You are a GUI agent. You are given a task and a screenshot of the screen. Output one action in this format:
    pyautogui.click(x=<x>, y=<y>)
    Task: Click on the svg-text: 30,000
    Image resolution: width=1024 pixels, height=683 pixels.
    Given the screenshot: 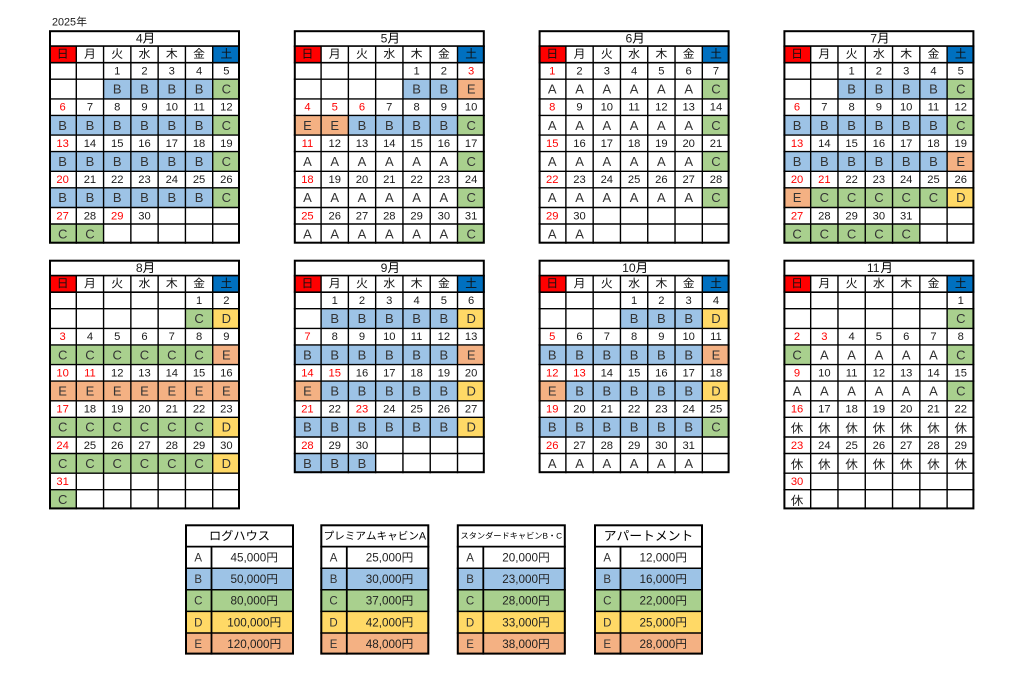 What is the action you would take?
    pyautogui.click(x=384, y=579)
    